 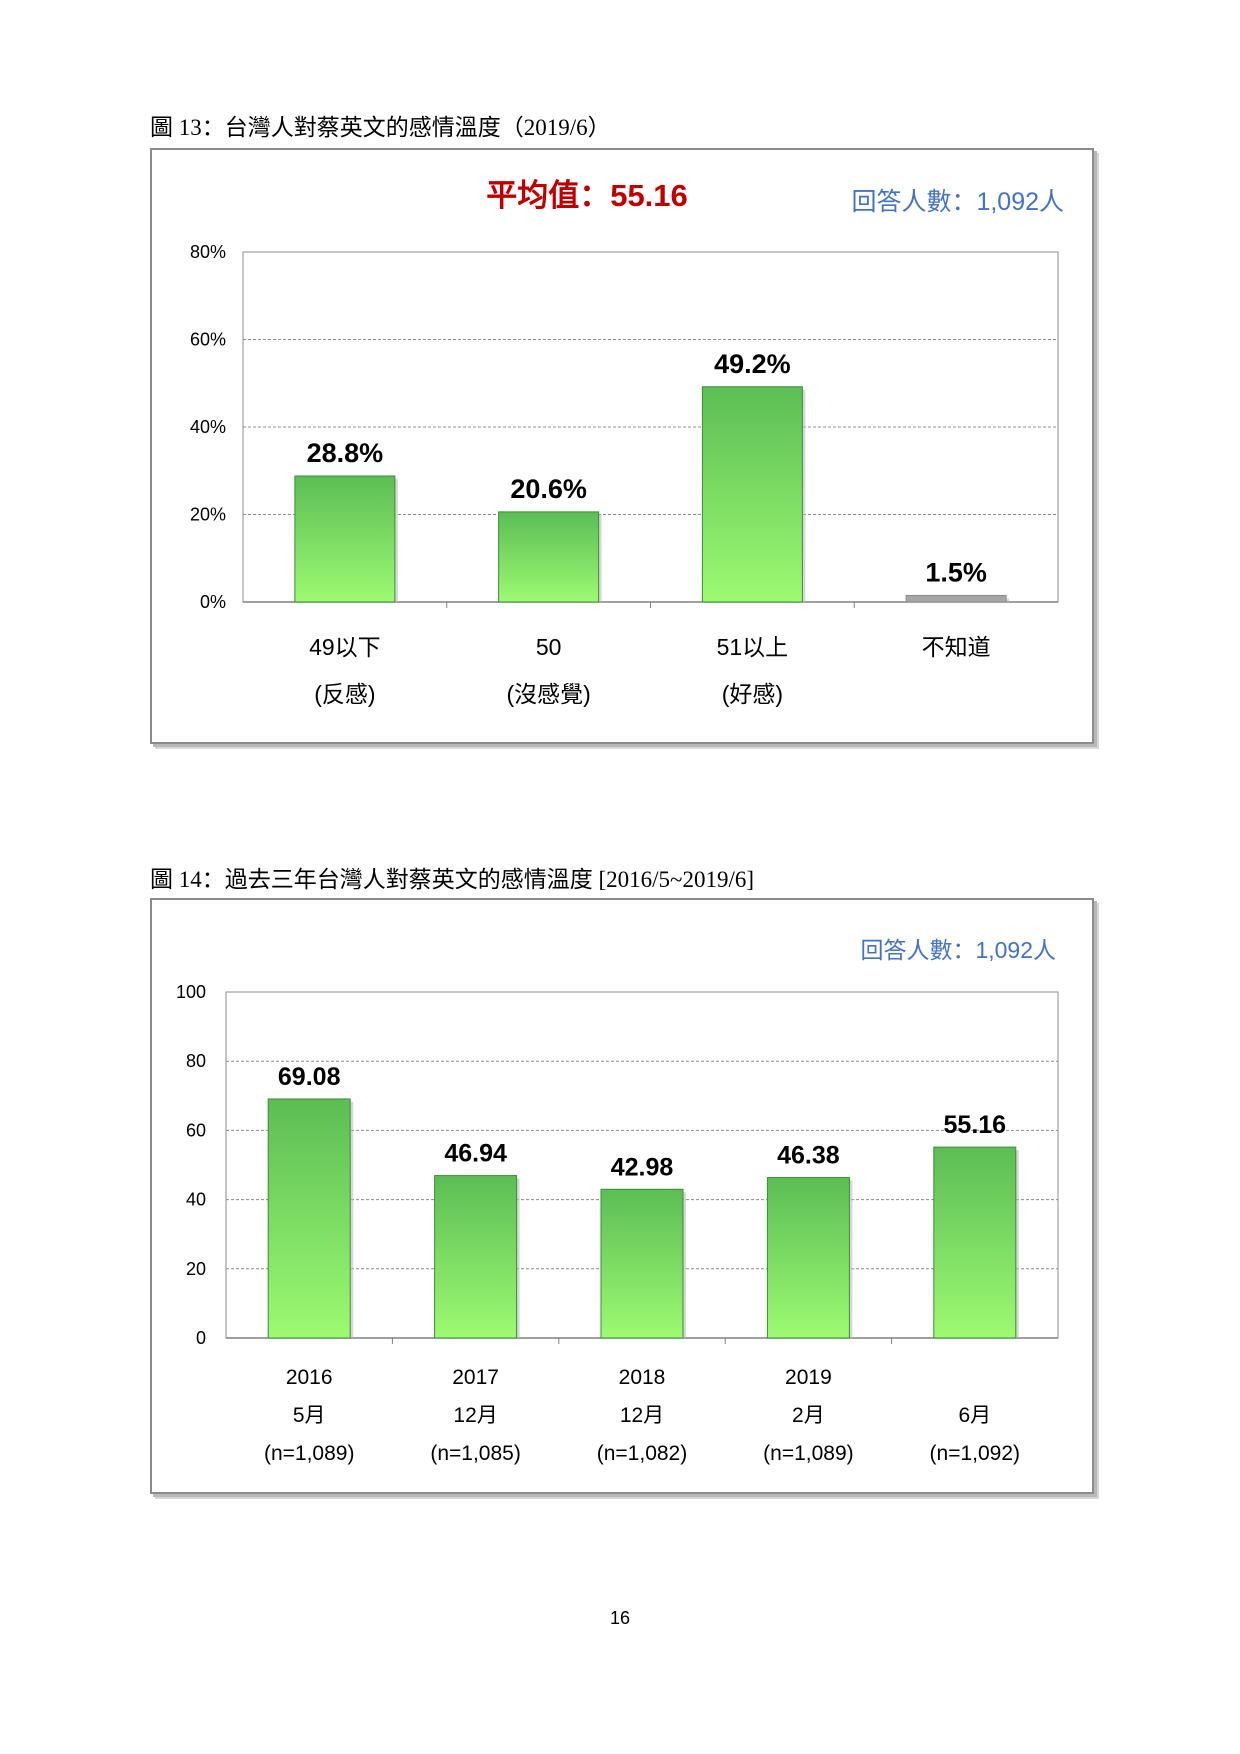 I want to click on bar-value-label: 28.8%, so click(x=345, y=453).